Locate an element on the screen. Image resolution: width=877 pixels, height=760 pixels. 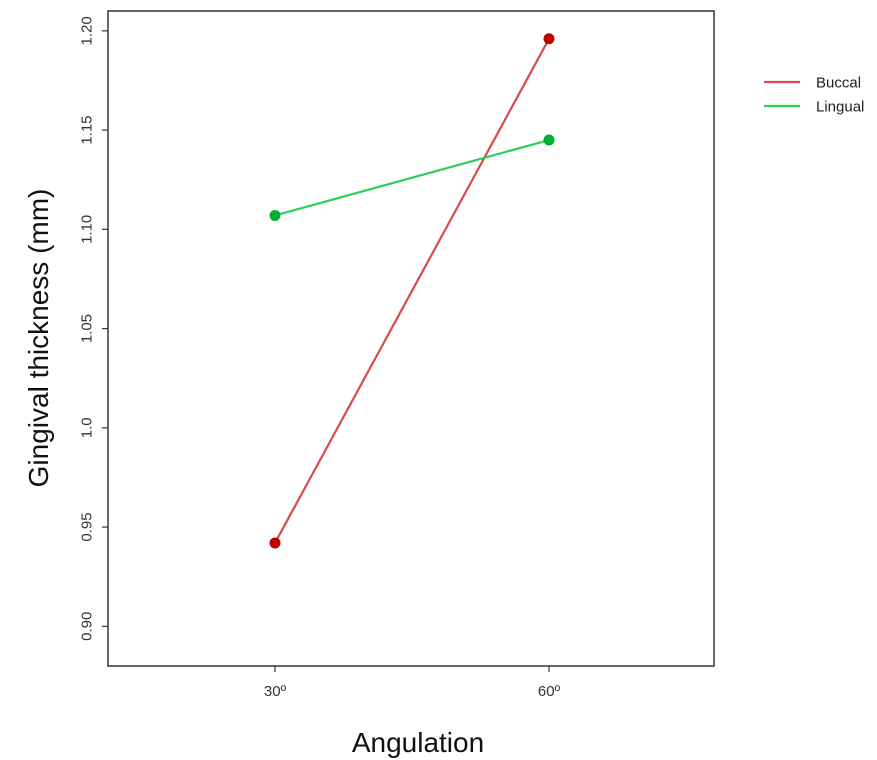
y-axis: 0.90 0.95 1.0 1.05 1.10 1.15 1.20 is located at coordinates (93, 328).